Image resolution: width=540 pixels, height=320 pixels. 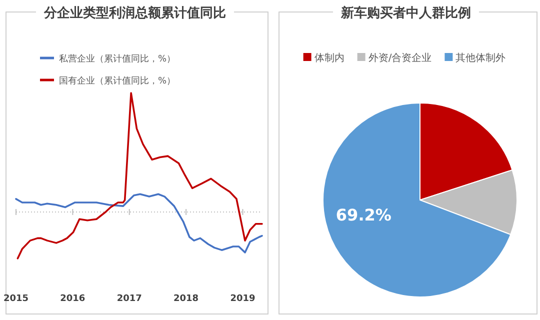 What do you see at coordinates (243, 299) in the screenshot?
I see `x-tick-label: 2019` at bounding box center [243, 299].